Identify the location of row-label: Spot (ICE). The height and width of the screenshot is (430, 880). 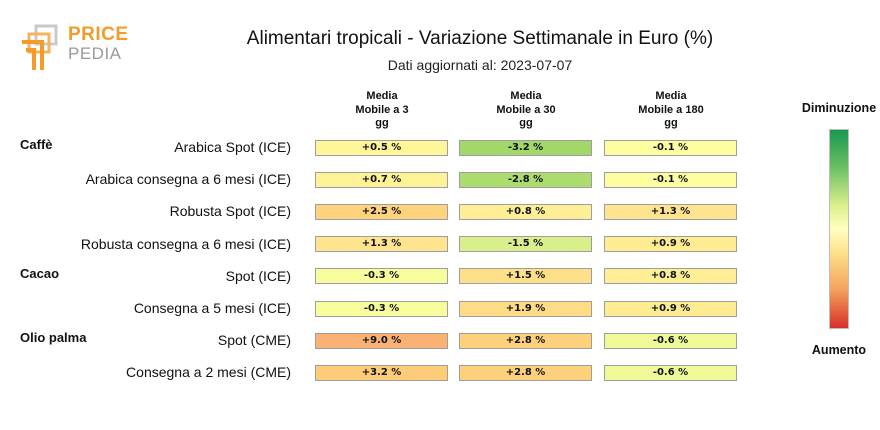
(258, 275).